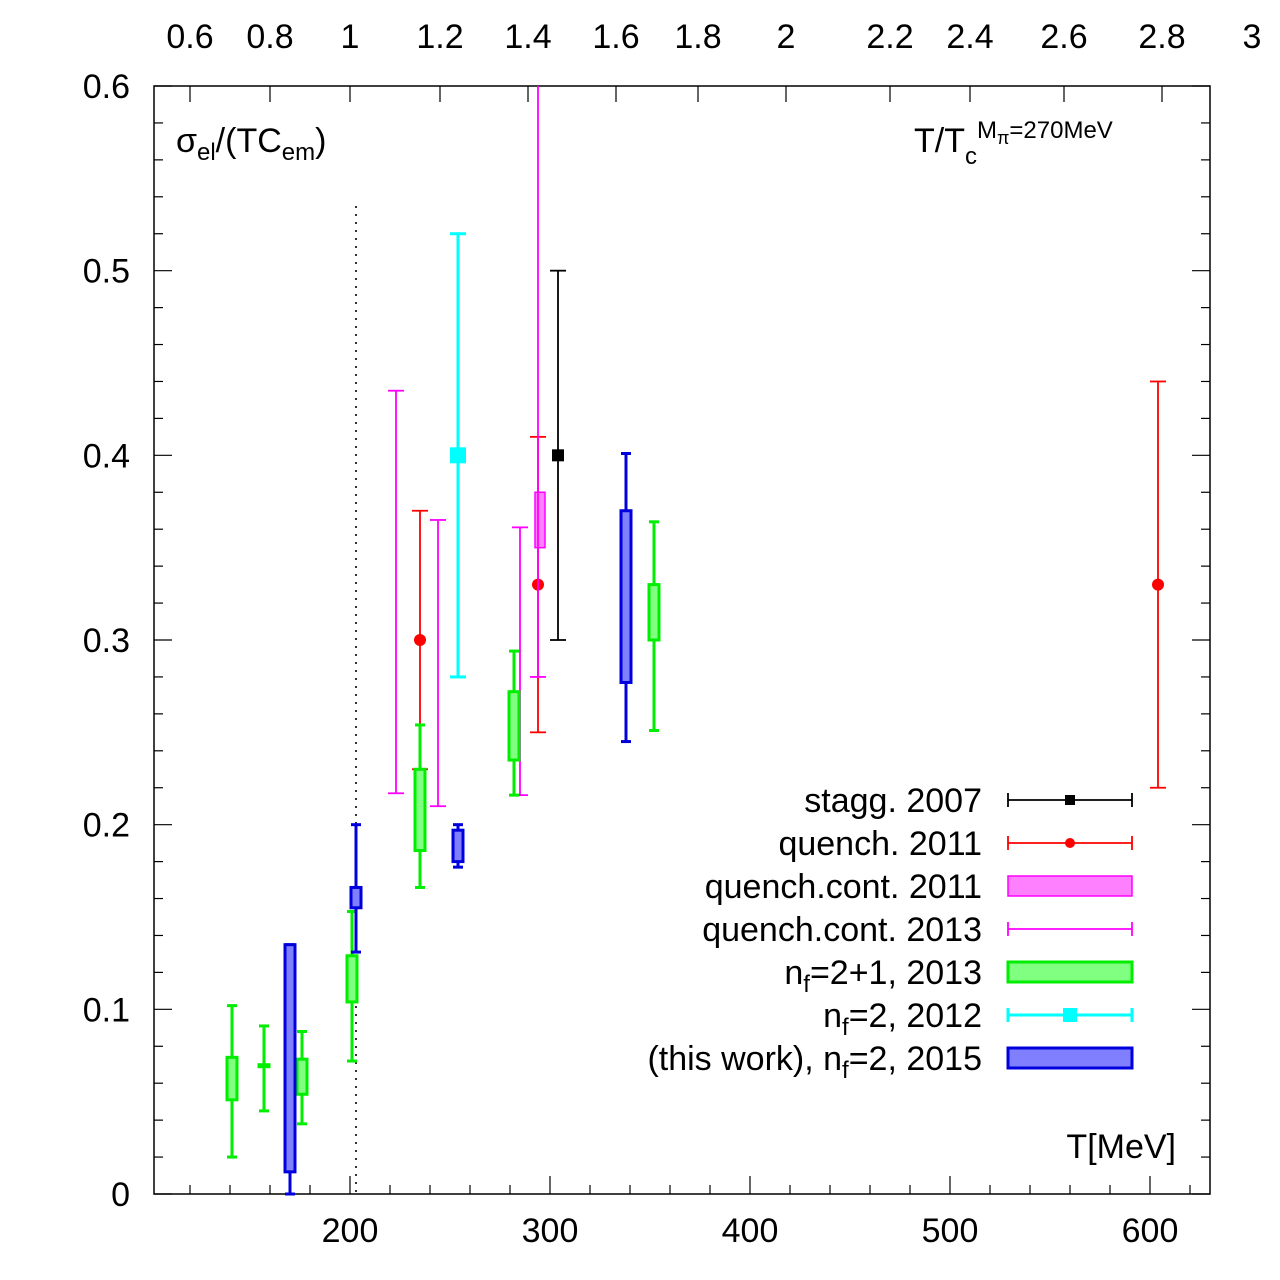  I want to click on legend-entry: nf=2+1, 2013, so click(959, 976).